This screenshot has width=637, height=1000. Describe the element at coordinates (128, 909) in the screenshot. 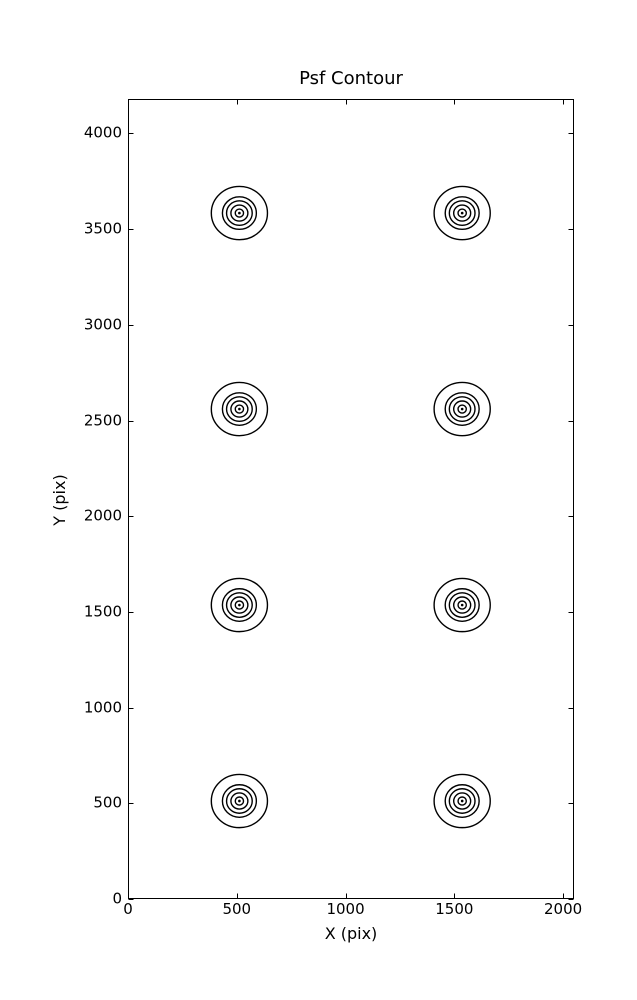

I see `x-tick-label: 0` at that location.